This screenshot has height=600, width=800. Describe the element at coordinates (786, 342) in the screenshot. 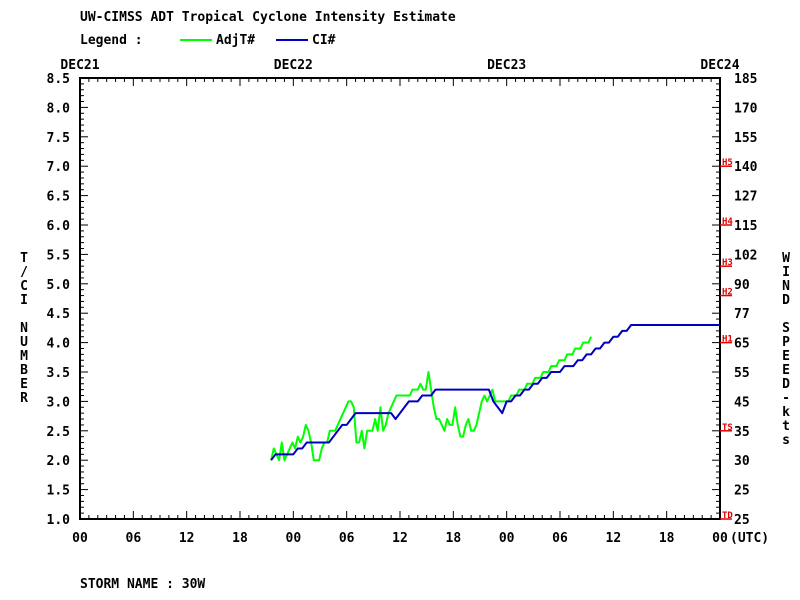

I see `wind-axis-label-char: P` at that location.